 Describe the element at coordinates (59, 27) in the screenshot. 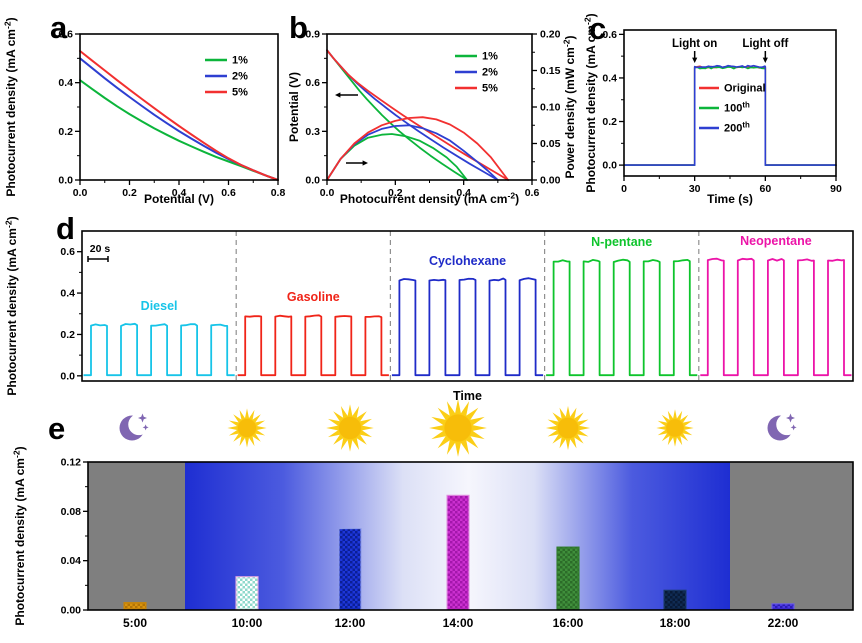

I see `panel-label-a: a` at that location.